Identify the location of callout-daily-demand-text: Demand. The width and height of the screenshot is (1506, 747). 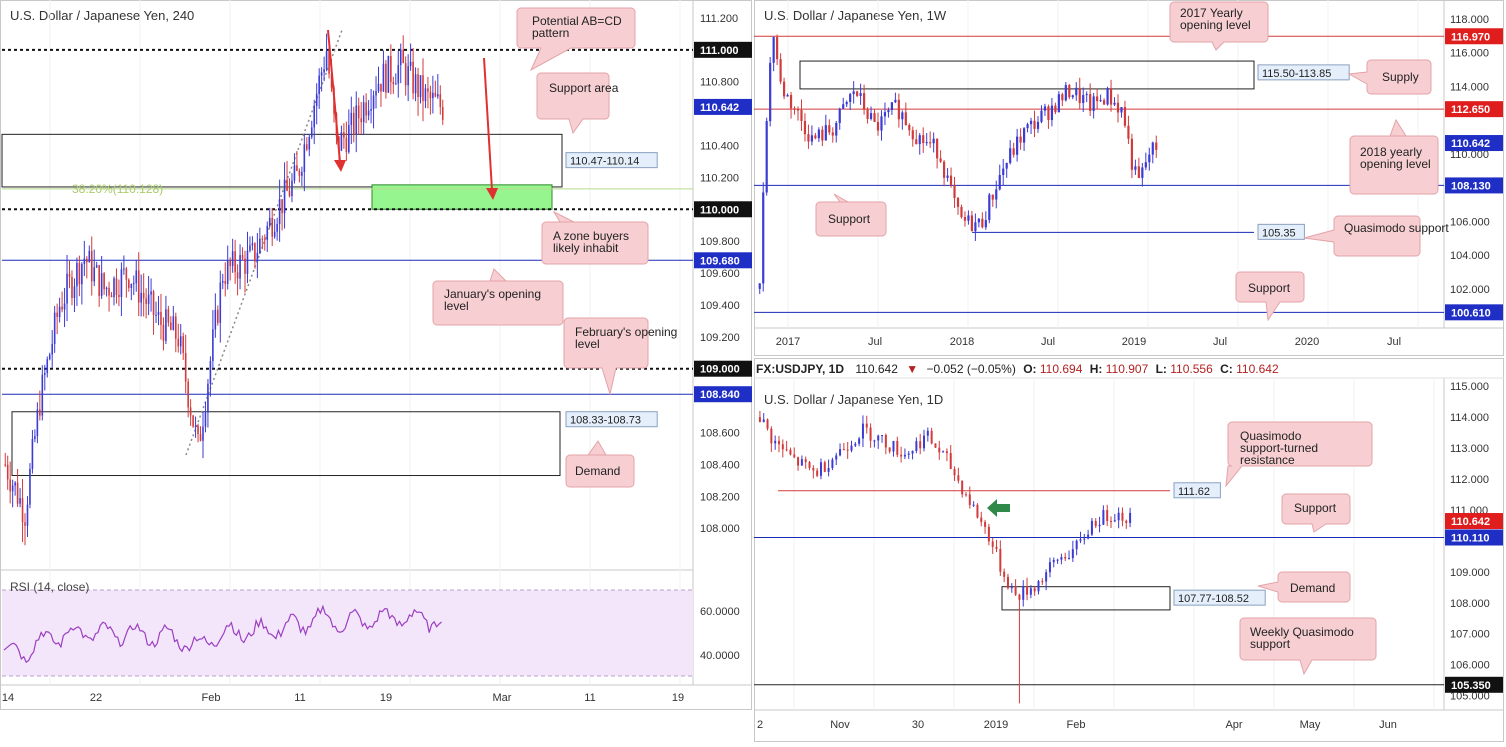
(1312, 588).